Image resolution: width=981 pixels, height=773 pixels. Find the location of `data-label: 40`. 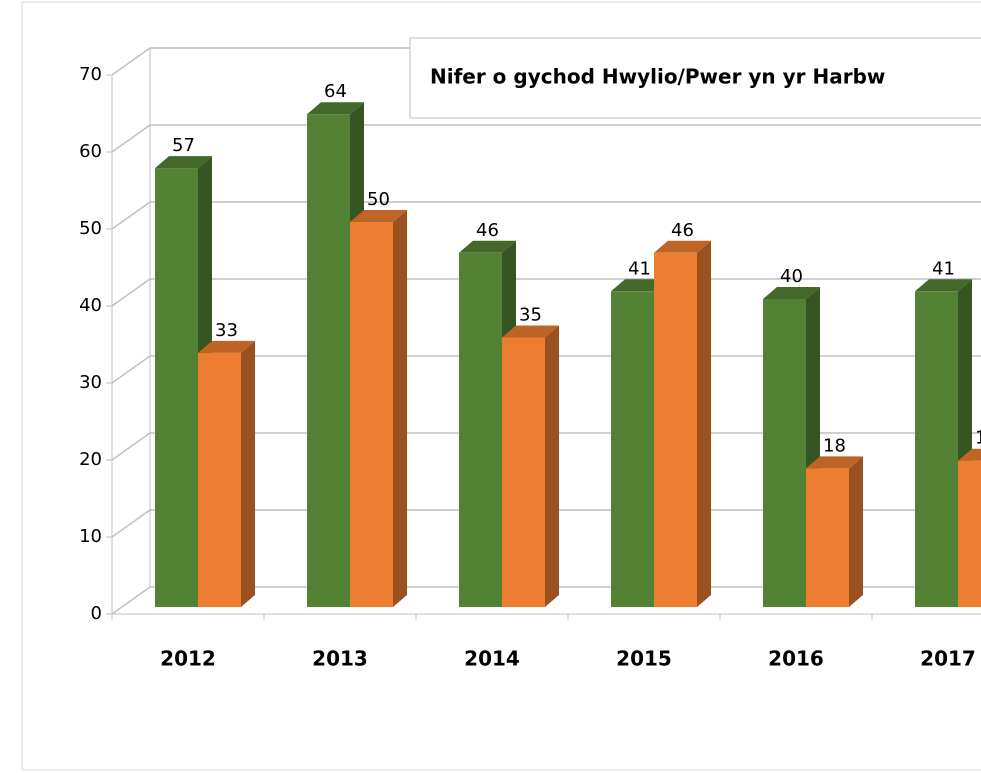

data-label: 40 is located at coordinates (791, 276).